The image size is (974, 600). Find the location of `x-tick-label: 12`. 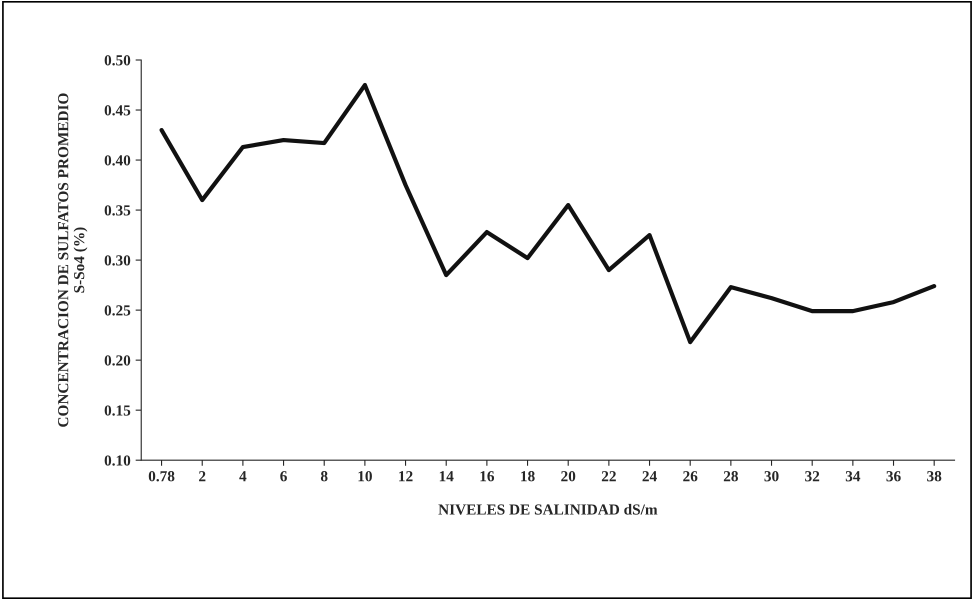

x-tick-label: 12 is located at coordinates (406, 476).